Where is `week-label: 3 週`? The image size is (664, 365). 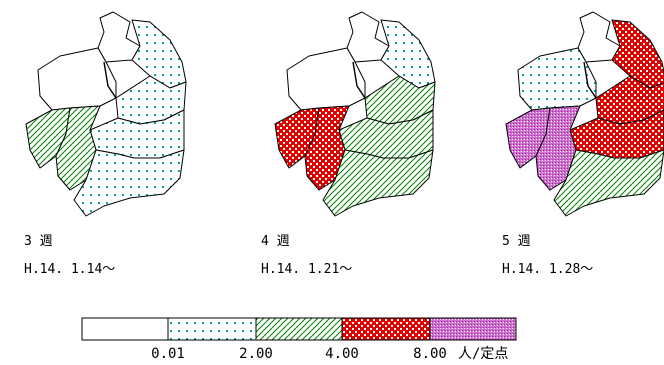
week-label: 3 週 is located at coordinates (38, 241).